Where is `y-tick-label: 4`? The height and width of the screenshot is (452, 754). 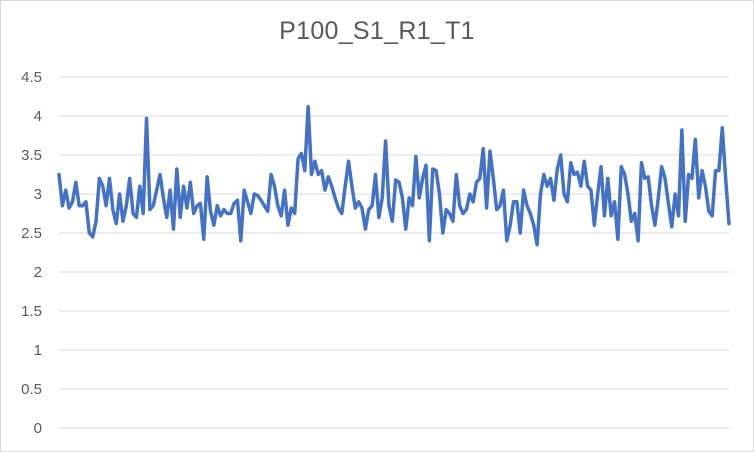 y-tick-label: 4 is located at coordinates (38, 116).